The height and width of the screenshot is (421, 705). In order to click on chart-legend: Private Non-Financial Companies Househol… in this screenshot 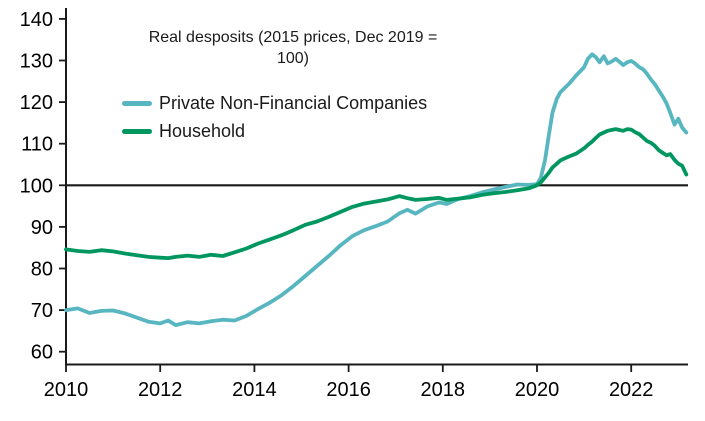, I will do `click(274, 117)`.